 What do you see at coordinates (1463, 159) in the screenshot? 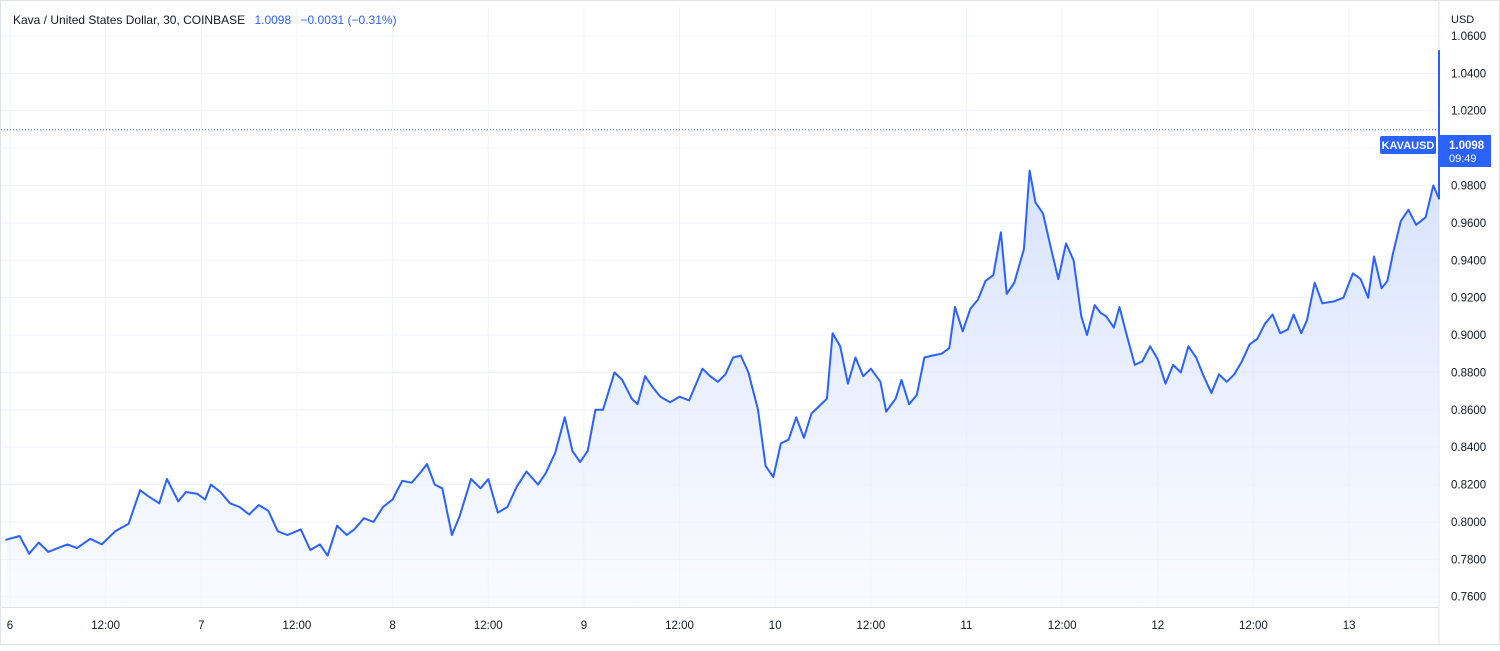
I see `last-price-tag-countdown: 09:49` at bounding box center [1463, 159].